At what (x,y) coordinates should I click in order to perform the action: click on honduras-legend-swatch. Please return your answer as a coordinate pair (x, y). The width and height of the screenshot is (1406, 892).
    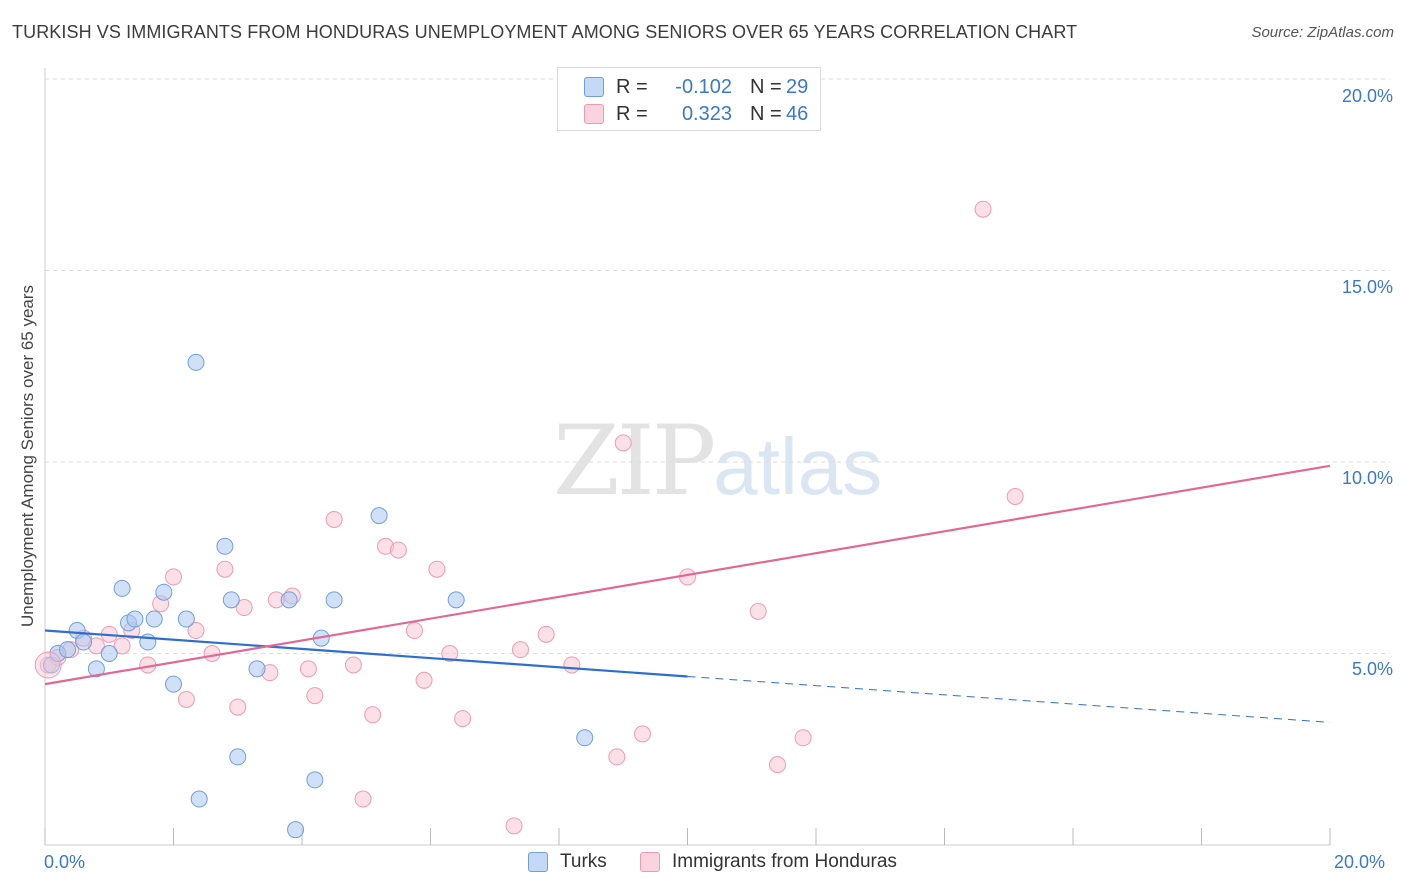
    Looking at the image, I should click on (650, 862).